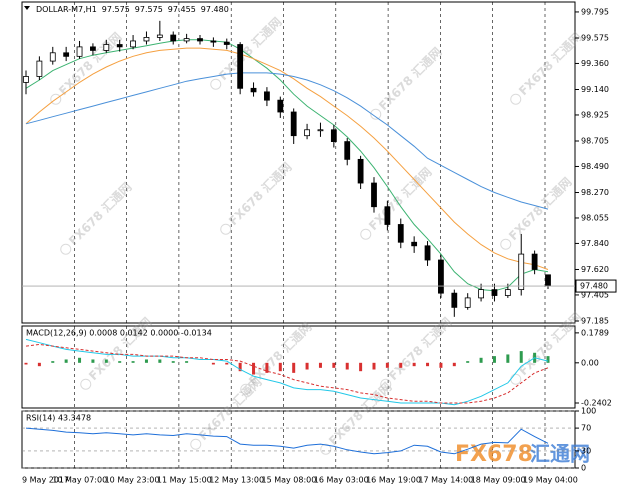 This screenshot has width=630, height=490. I want to click on time-label: 16 May 19:00, so click(393, 480).